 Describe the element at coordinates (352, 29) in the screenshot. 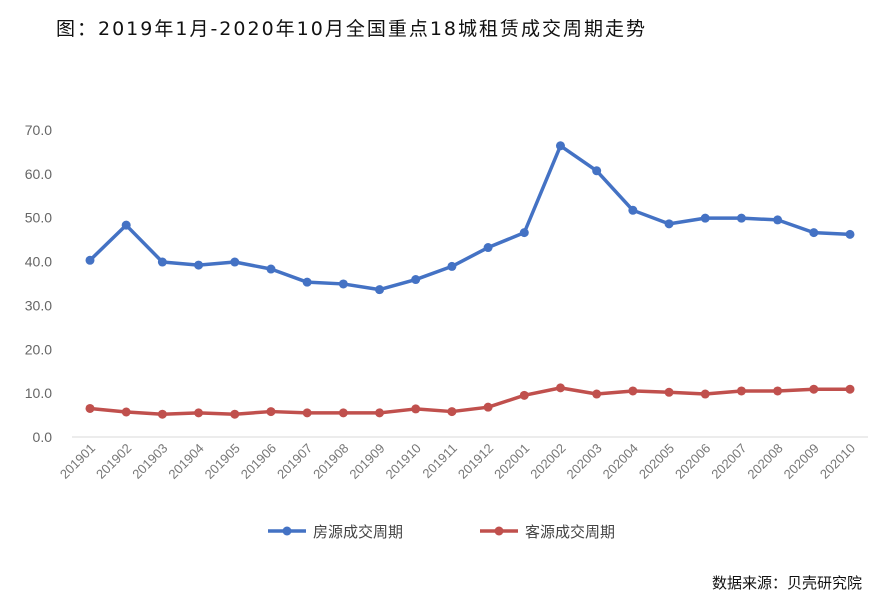

I see `chart-title: 图：2019年1月-2020年10月全国重点18城租赁成交周期走势` at that location.